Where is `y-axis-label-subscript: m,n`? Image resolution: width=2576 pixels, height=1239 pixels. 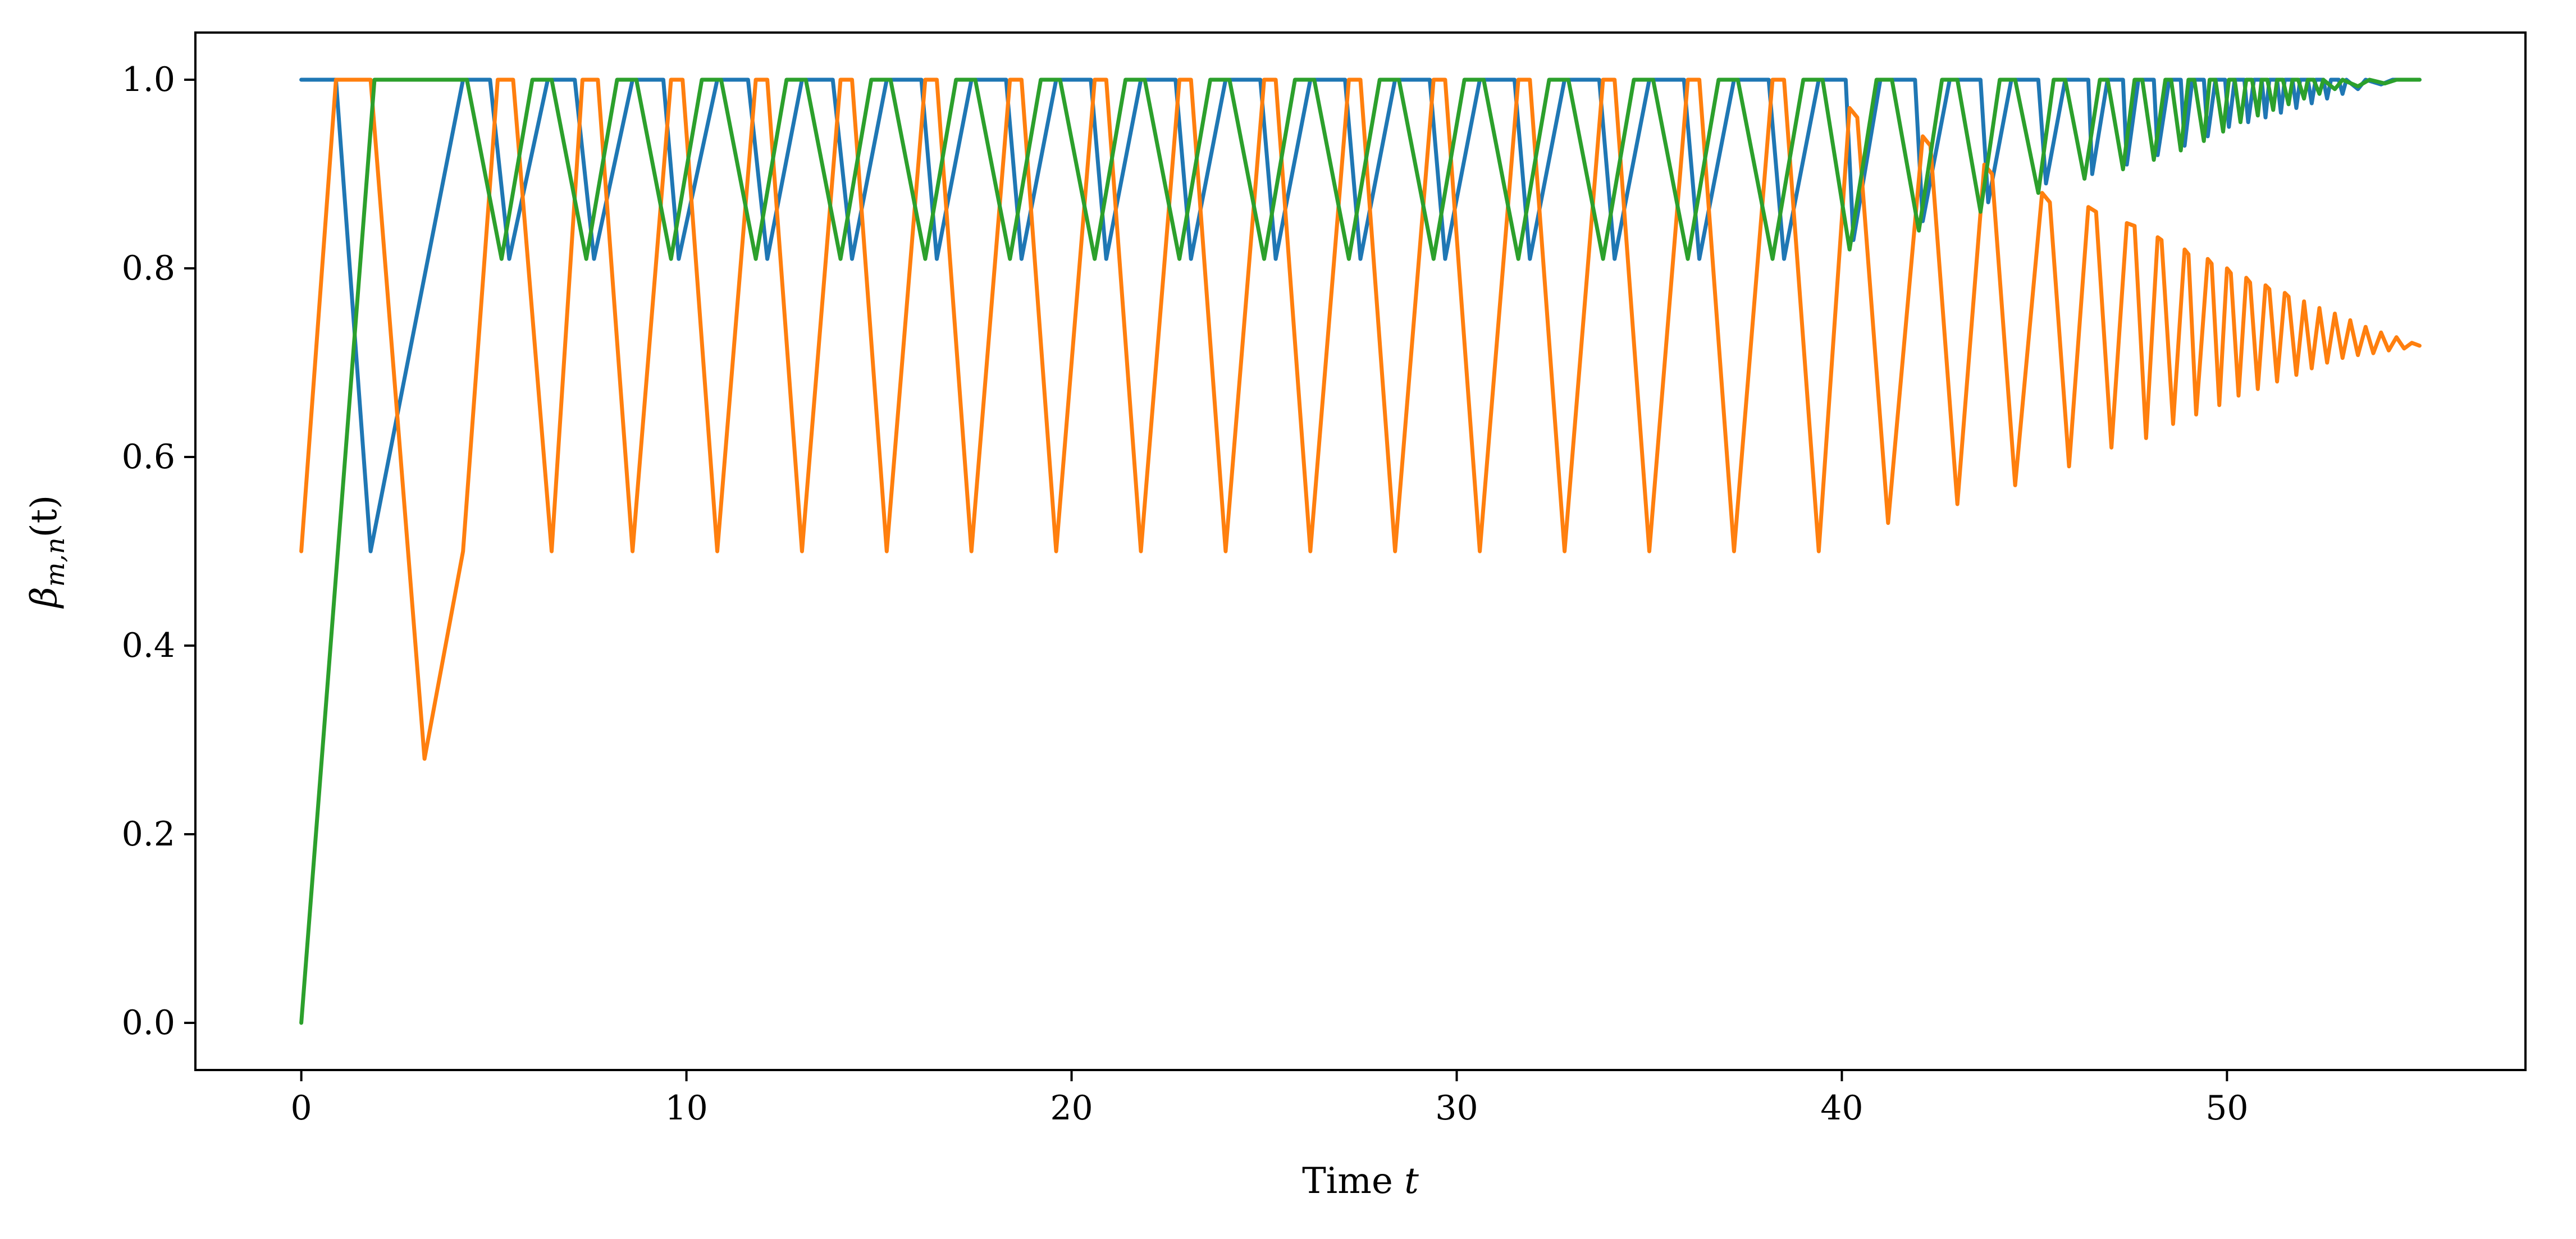
y-axis-label-subscript: m,n is located at coordinates (55, 562).